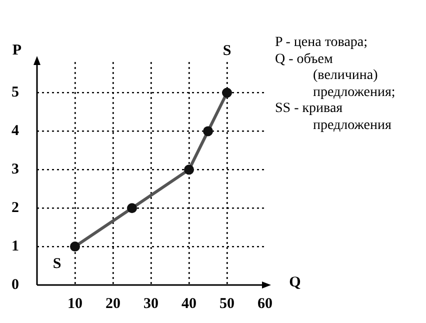 This screenshot has height=323, width=426. I want to click on text: Q - объем (величина) предложения;, so click(335, 76).